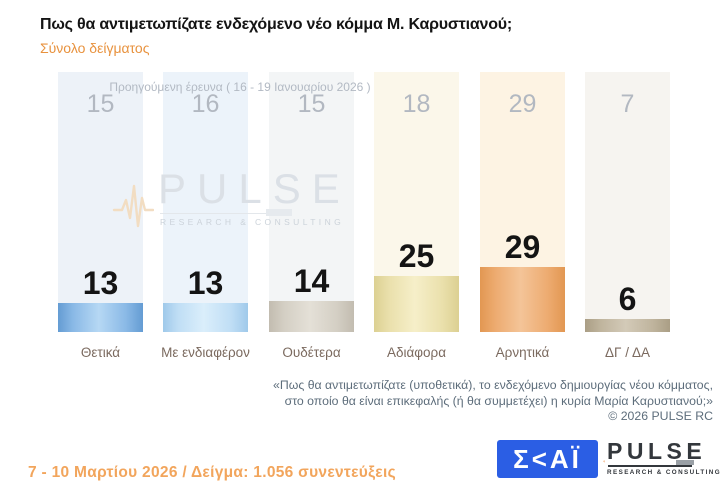 This screenshot has width=725, height=504. I want to click on copyright-line: © 2026 PULSE RC, so click(660, 416).